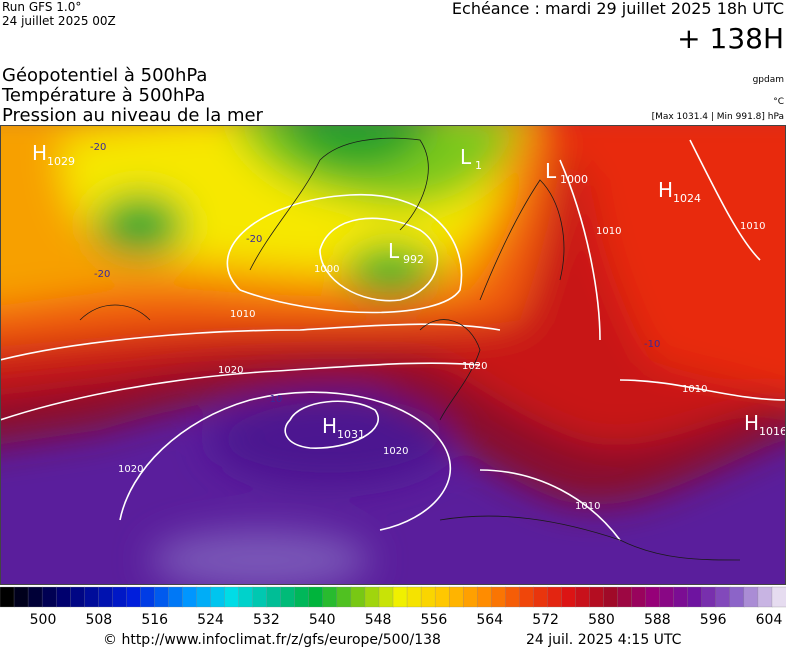 This screenshot has height=648, width=786. Describe the element at coordinates (618, 9) in the screenshot. I see `echeance: Echéance : mardi 29 juillet 2025 18h UTC` at that location.